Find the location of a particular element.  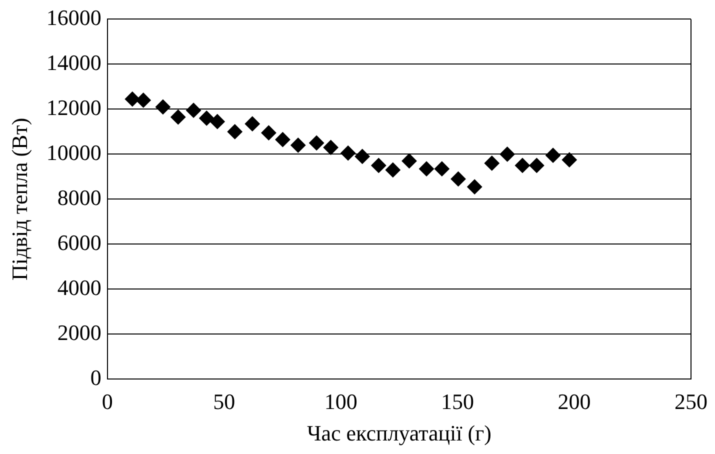

y-axis-title: Підвід тепла (Вт) is located at coordinates (19, 199).